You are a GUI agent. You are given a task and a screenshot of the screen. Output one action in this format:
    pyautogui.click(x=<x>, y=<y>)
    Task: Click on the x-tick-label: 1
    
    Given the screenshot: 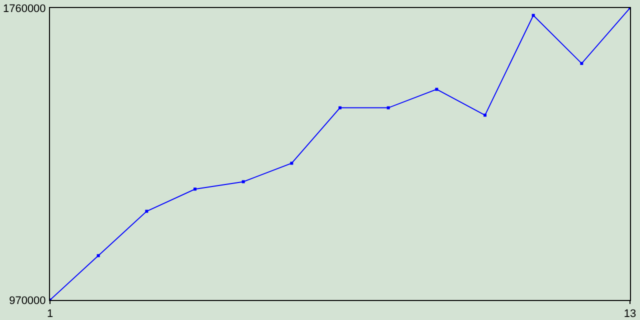 What is the action you would take?
    pyautogui.click(x=50, y=314)
    